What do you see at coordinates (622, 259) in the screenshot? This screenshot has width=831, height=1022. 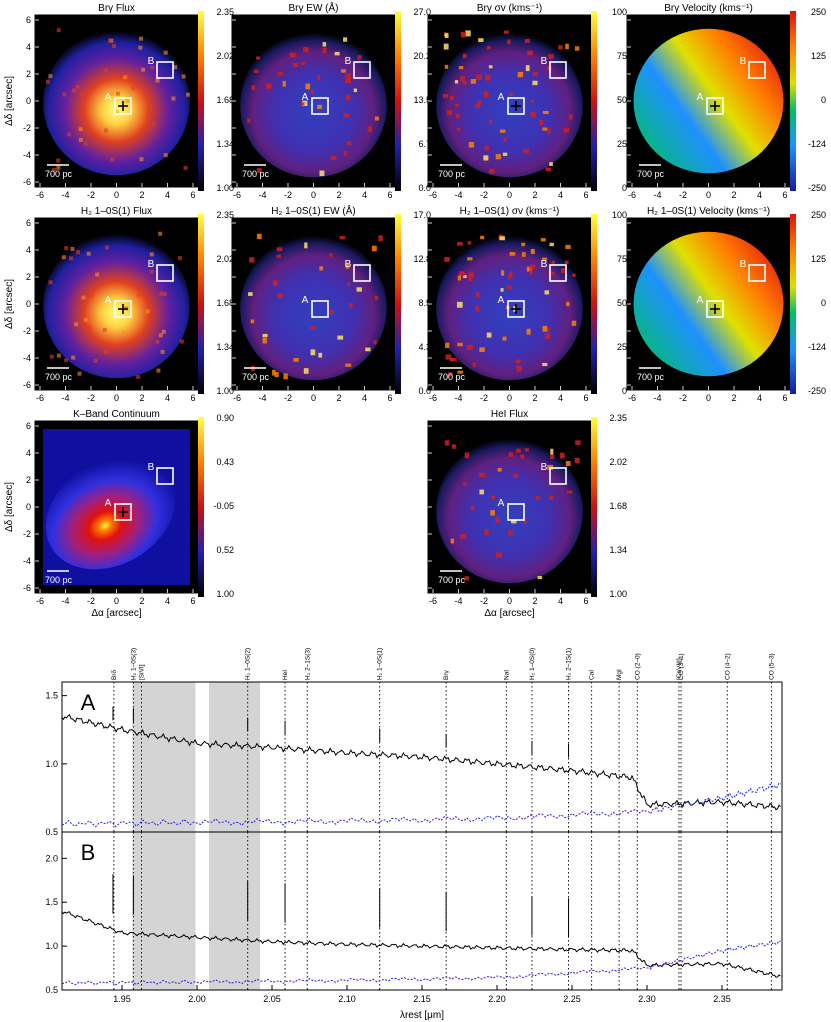 I see `colorbar-label: 75` at bounding box center [622, 259].